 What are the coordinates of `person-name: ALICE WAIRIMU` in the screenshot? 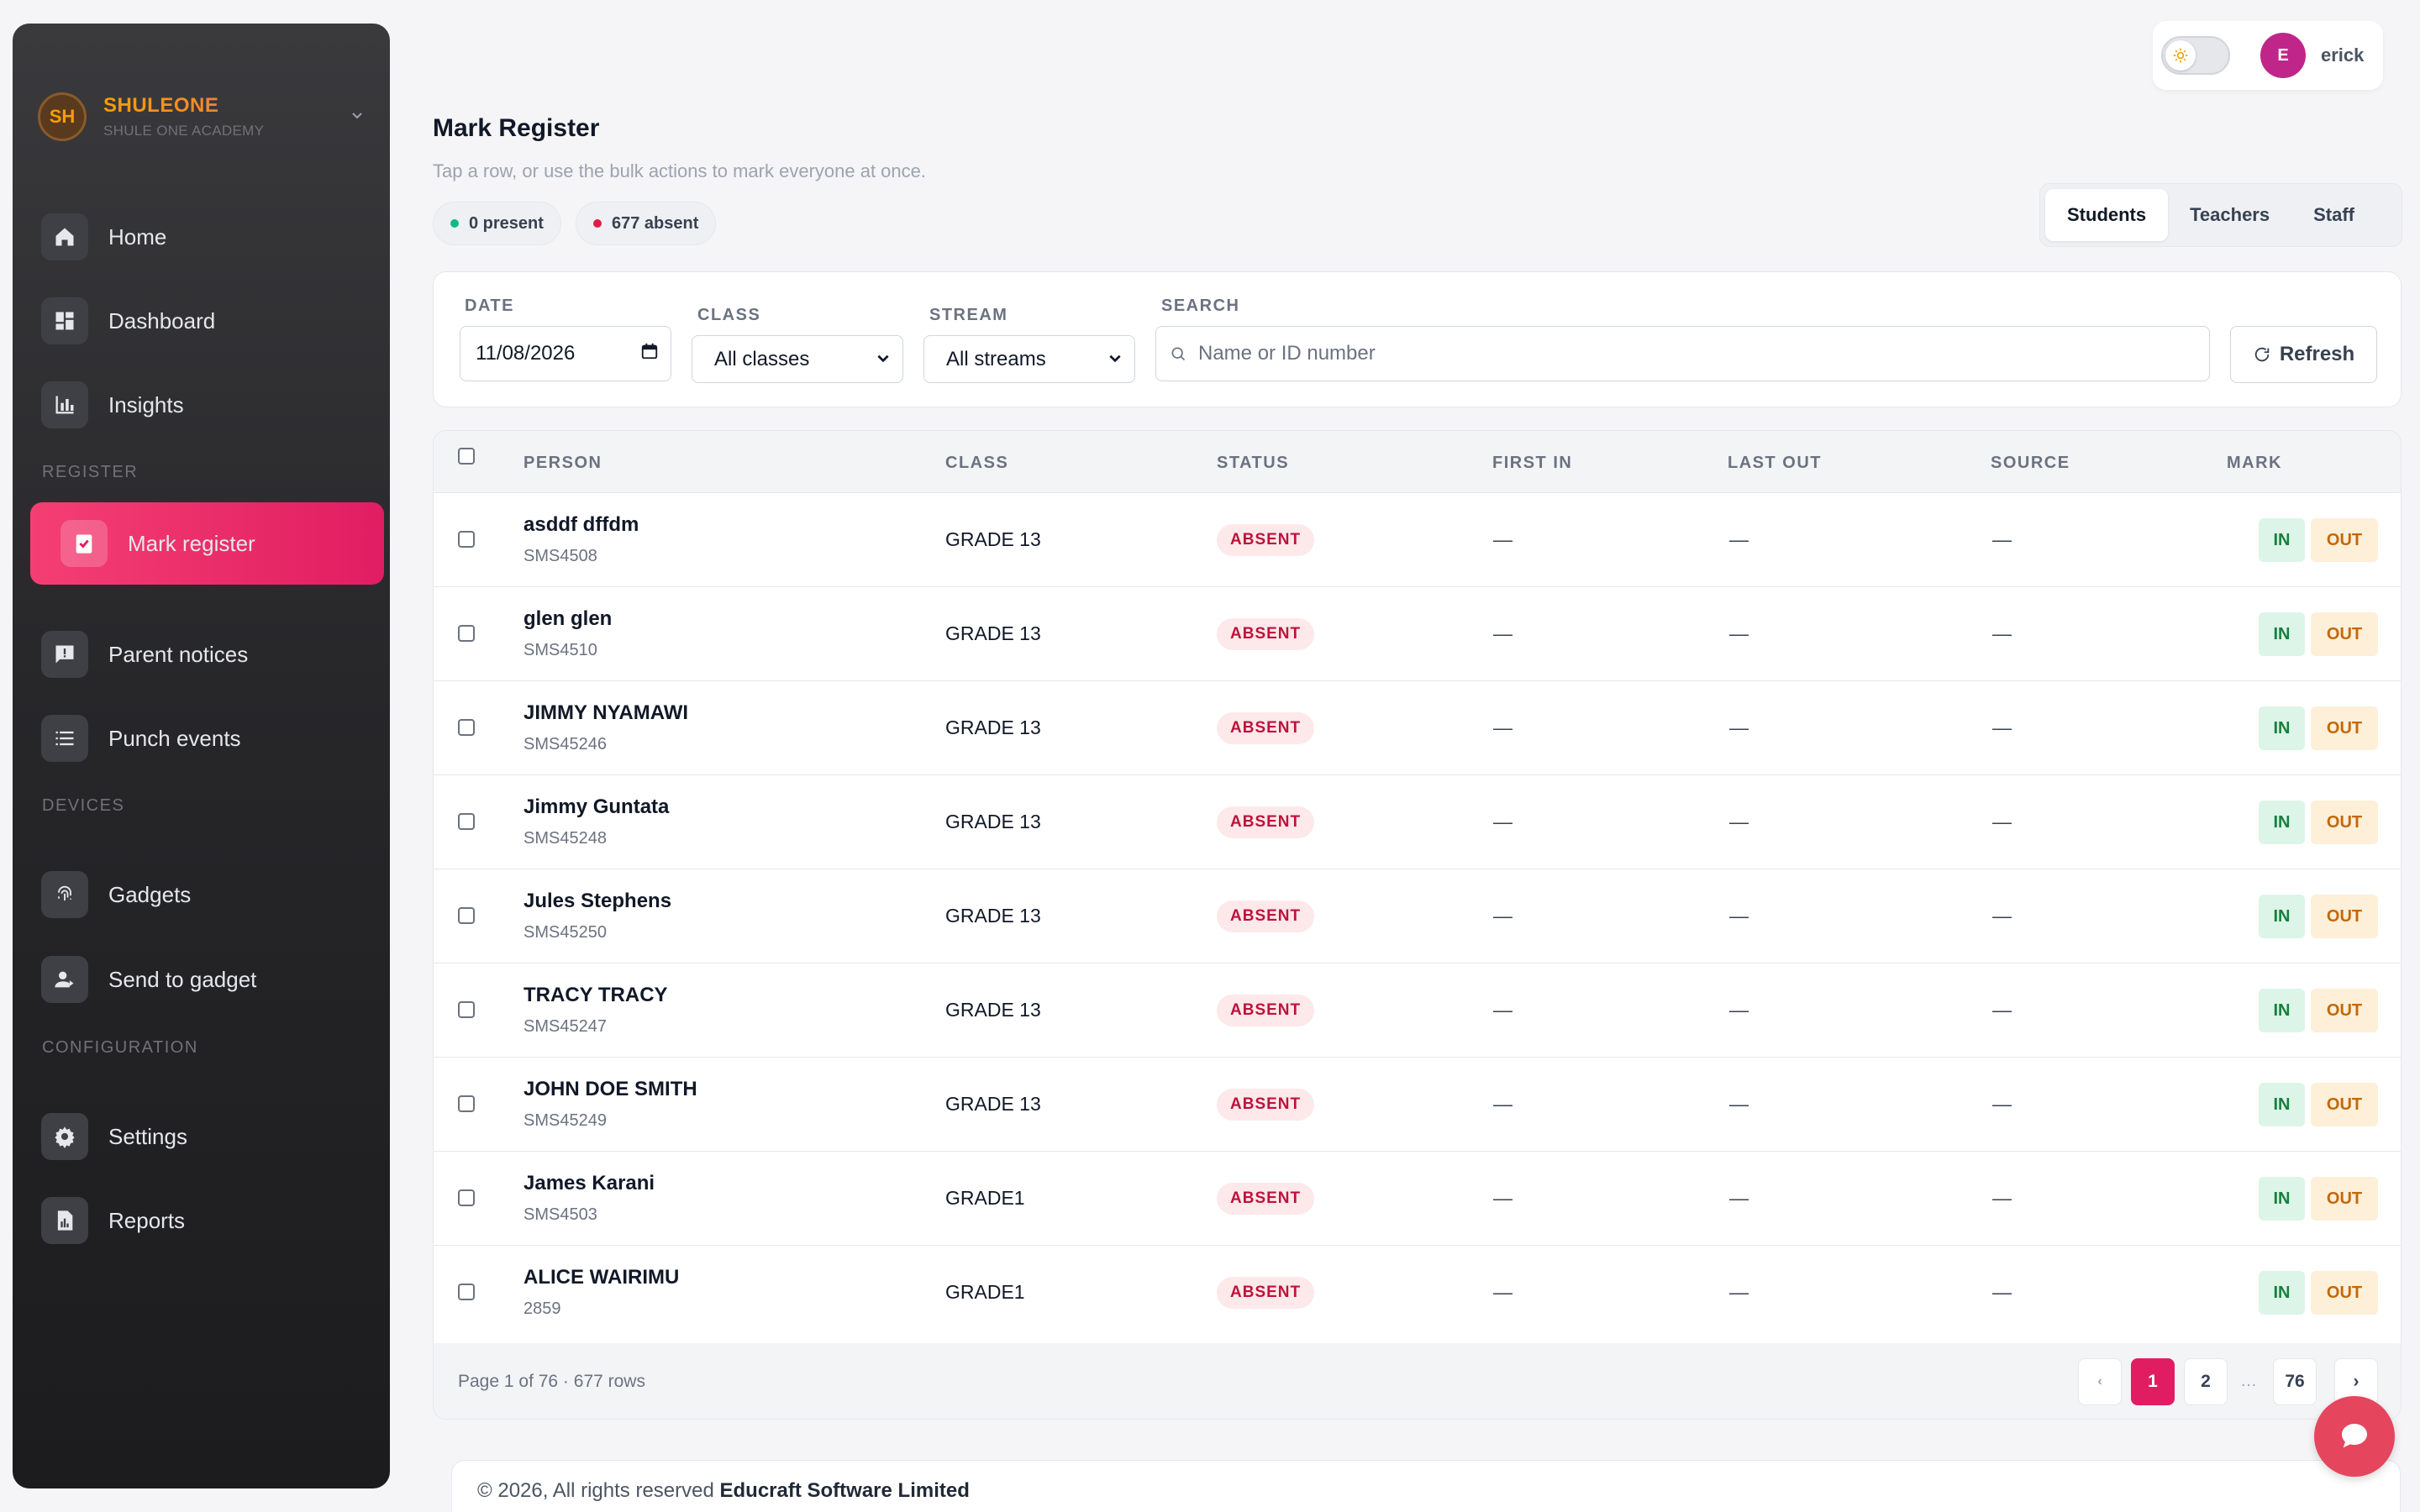 It's located at (601, 1277).